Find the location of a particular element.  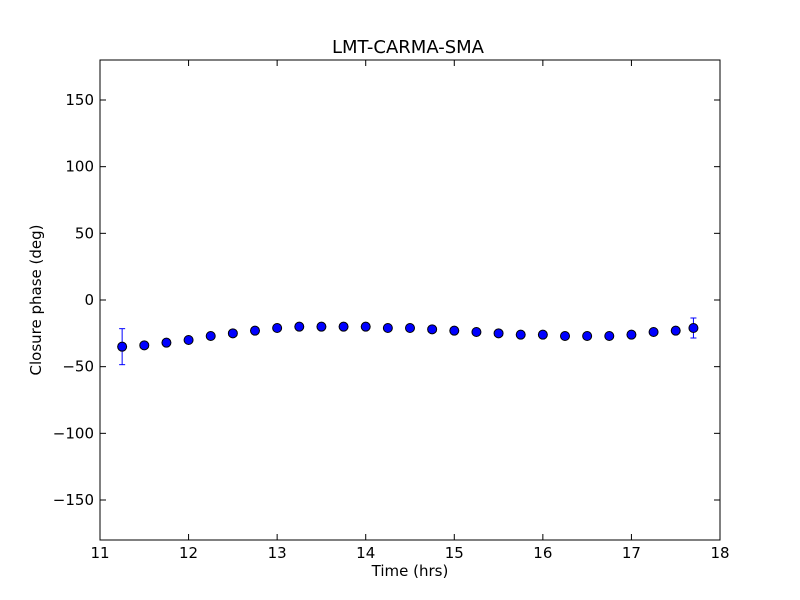

y-tick-label: 150 is located at coordinates (79, 100).